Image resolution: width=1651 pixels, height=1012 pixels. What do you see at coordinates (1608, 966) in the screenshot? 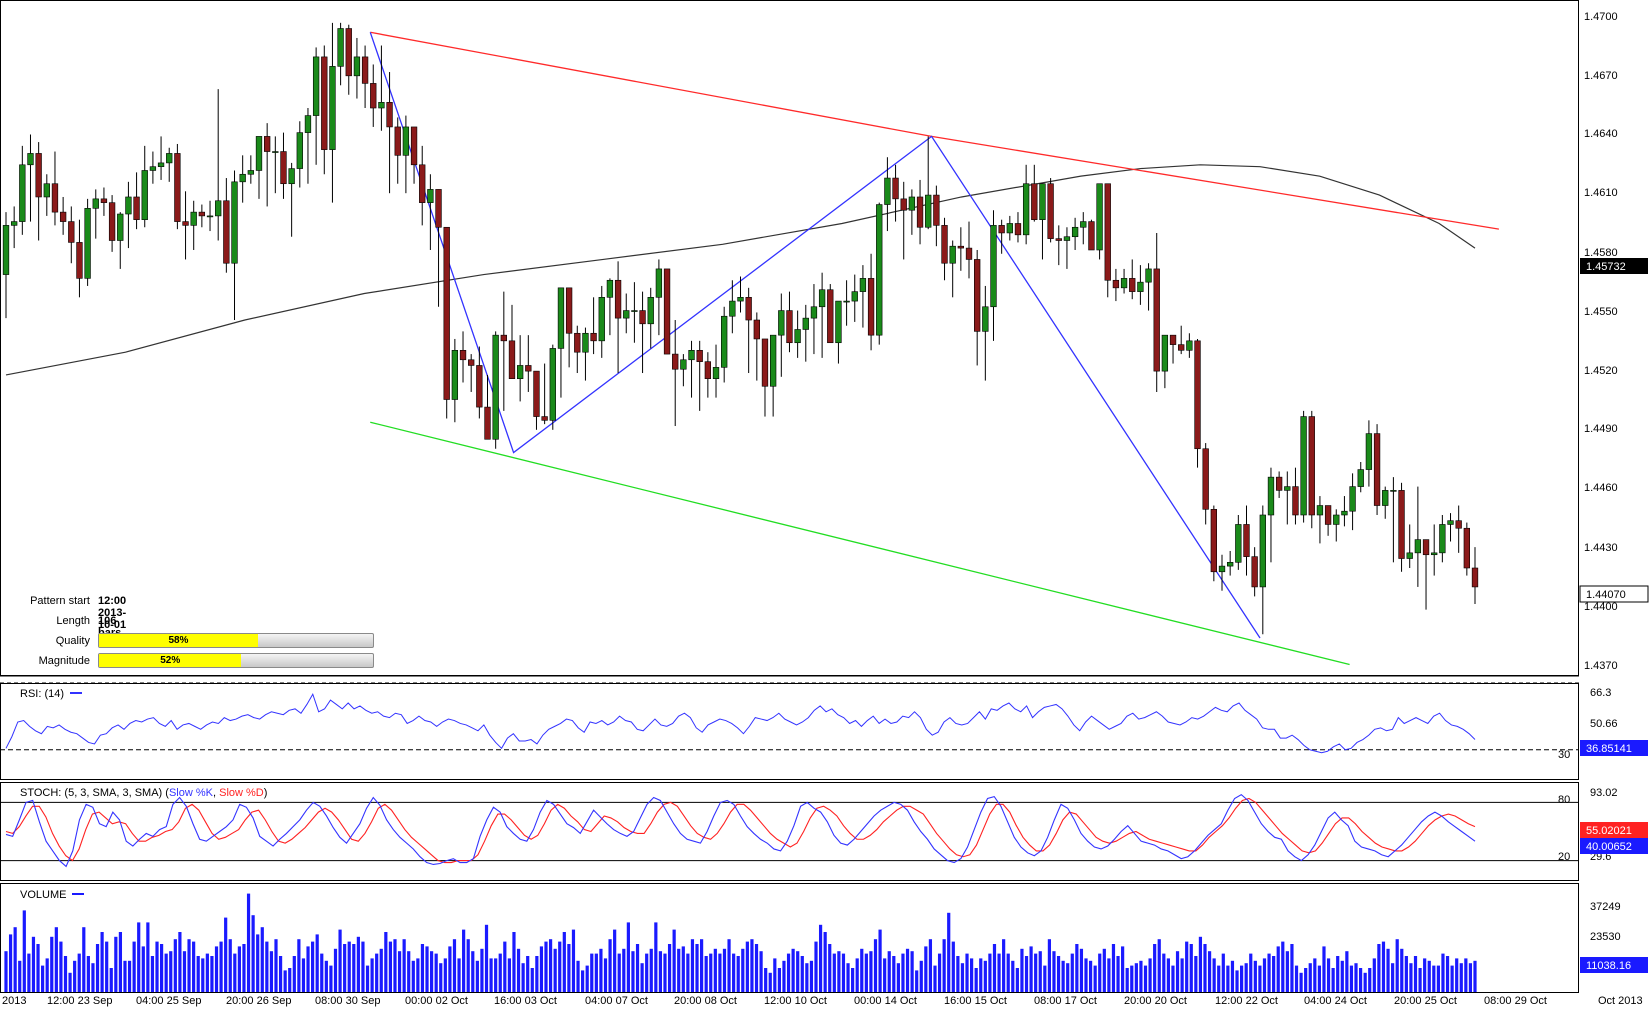
I see `volume-value: 11038.16` at bounding box center [1608, 966].